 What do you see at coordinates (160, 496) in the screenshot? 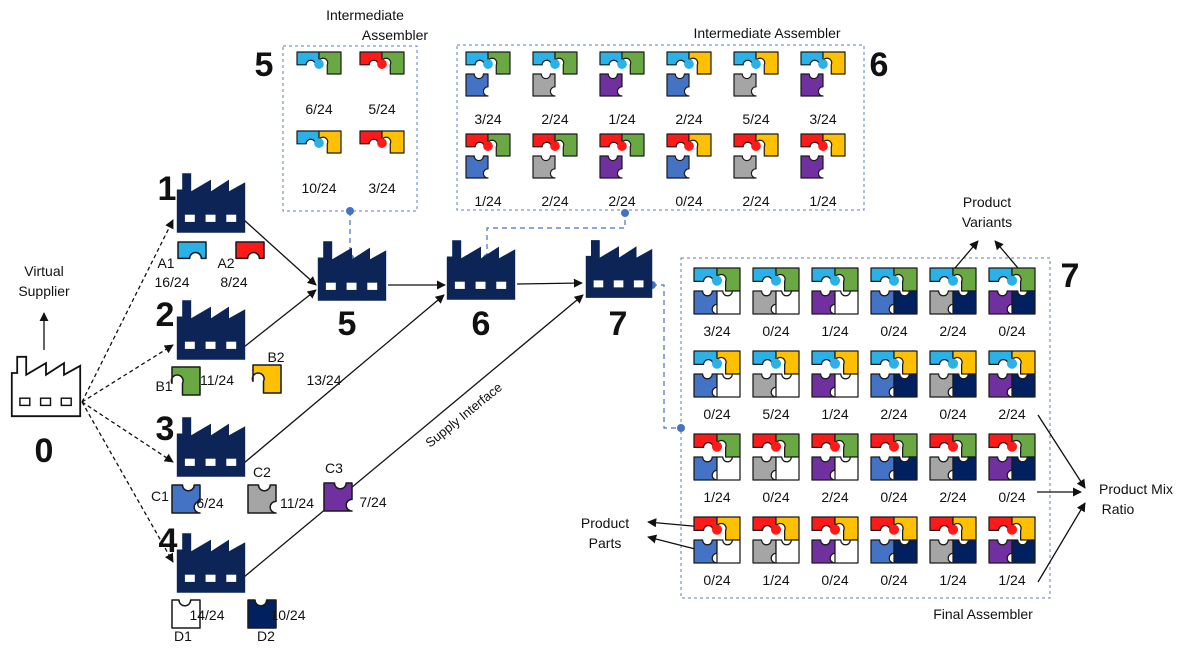
I see `supplier-C1-name: C1` at bounding box center [160, 496].